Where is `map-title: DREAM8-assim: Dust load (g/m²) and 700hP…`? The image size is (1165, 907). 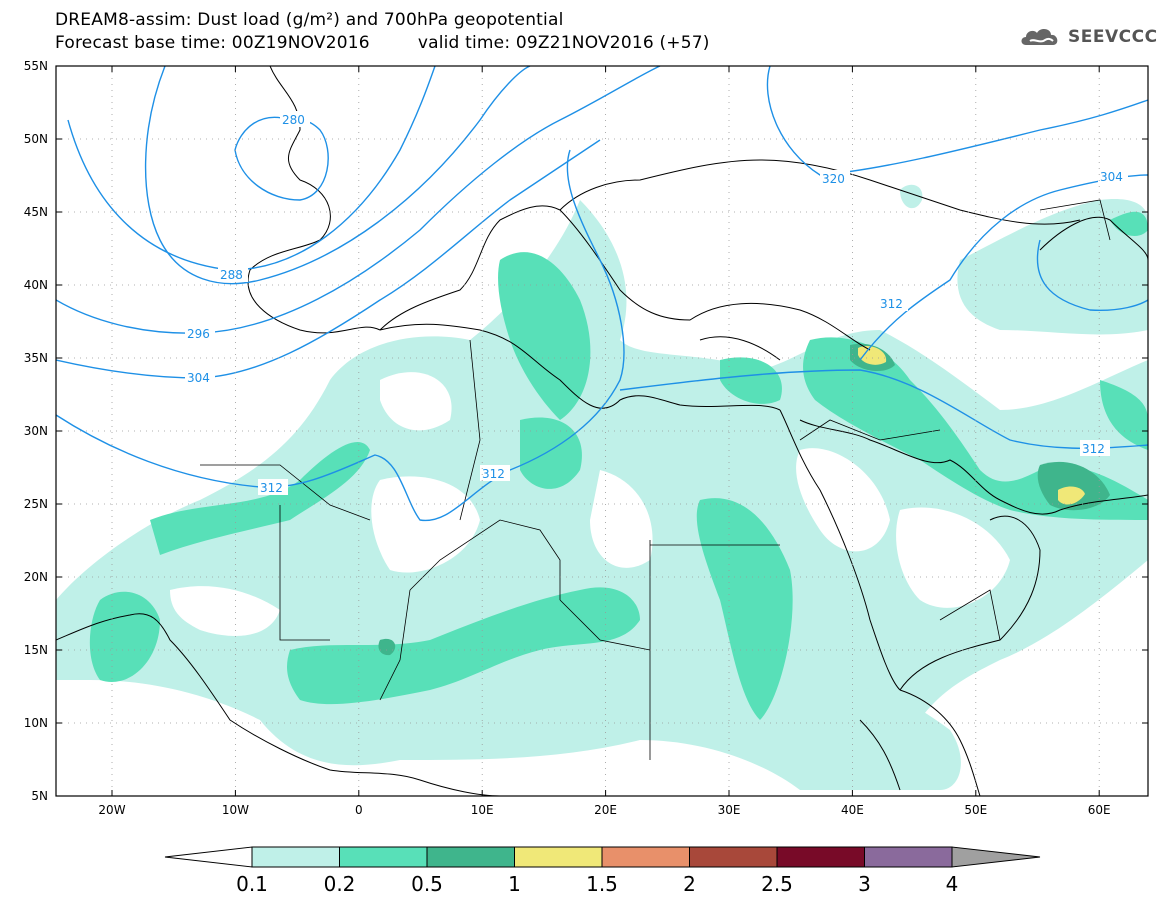
map-title: DREAM8-assim: Dust load (g/m²) and 700hP… is located at coordinates (309, 20).